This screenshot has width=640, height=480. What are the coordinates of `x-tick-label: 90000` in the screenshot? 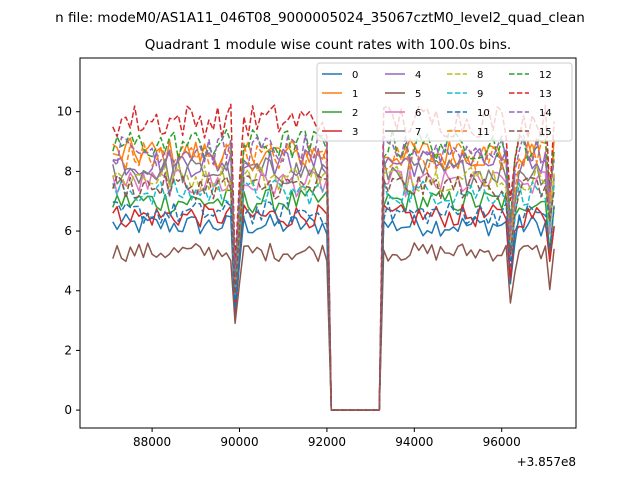 It's located at (239, 442).